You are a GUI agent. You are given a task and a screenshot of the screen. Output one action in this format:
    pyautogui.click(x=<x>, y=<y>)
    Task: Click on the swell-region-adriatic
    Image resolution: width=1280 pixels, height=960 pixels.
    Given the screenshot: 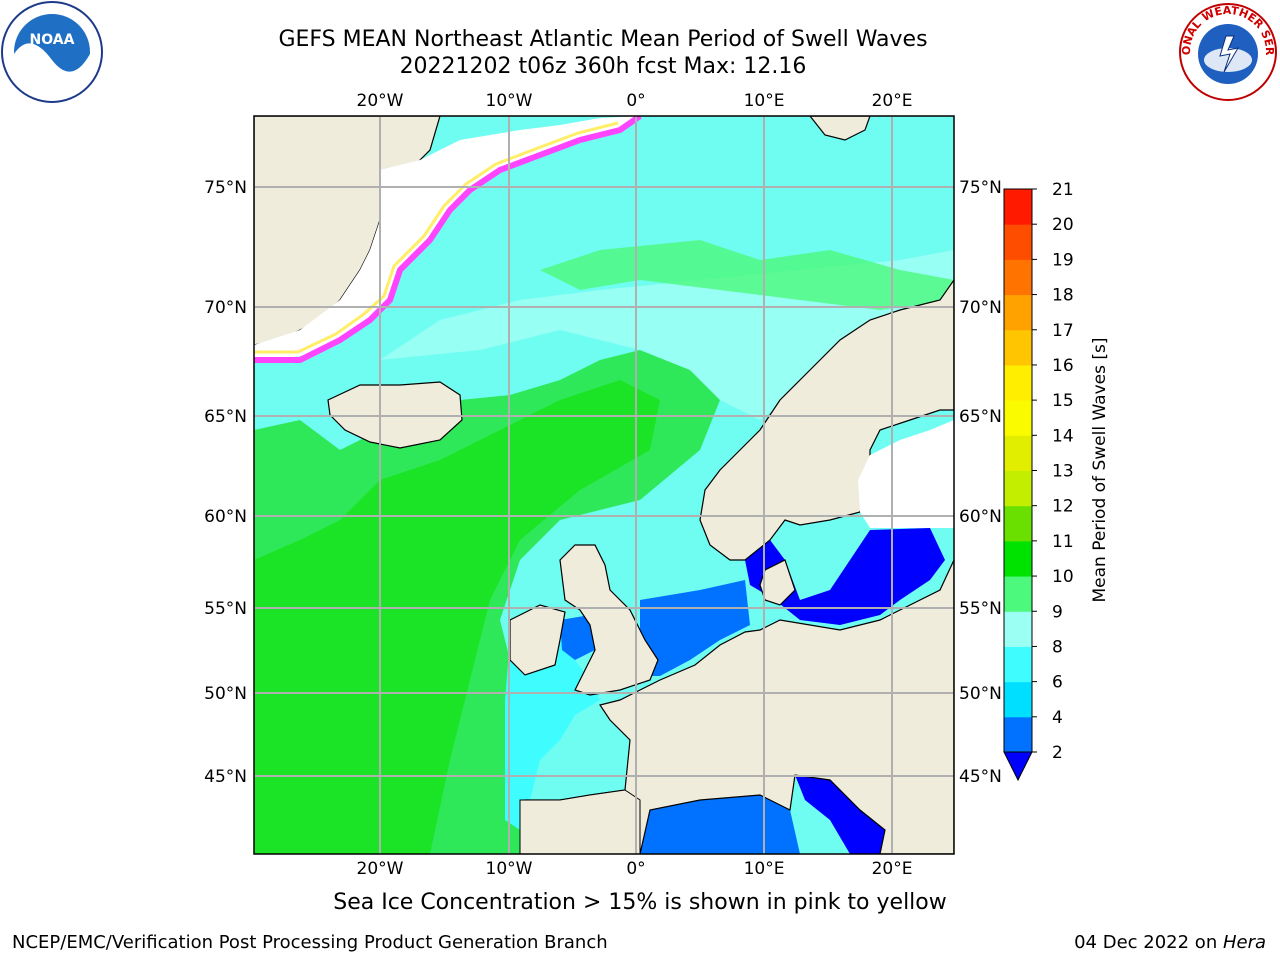 What is the action you would take?
    pyautogui.click(x=840, y=814)
    